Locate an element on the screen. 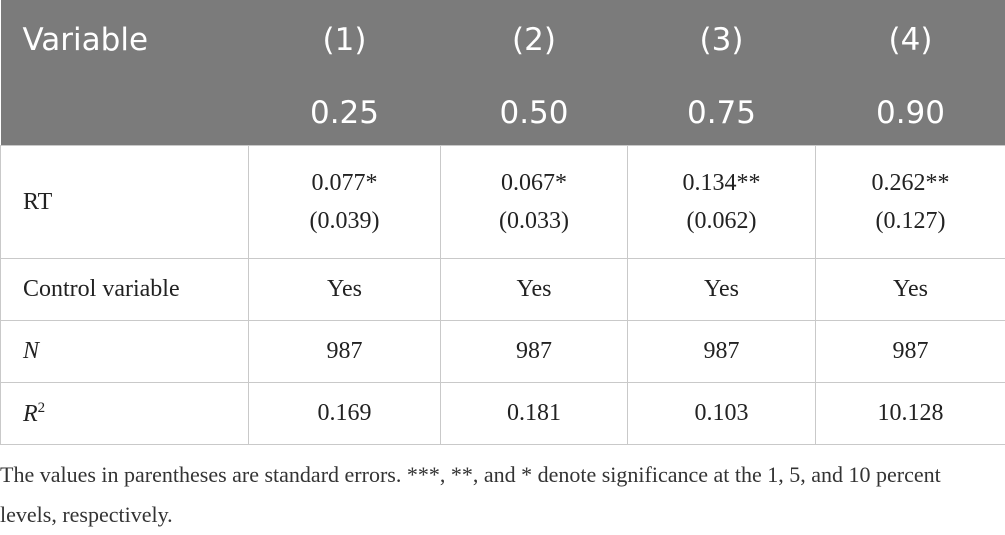  header-row: Variable (1) (2) (3) (4) is located at coordinates (502, 40).